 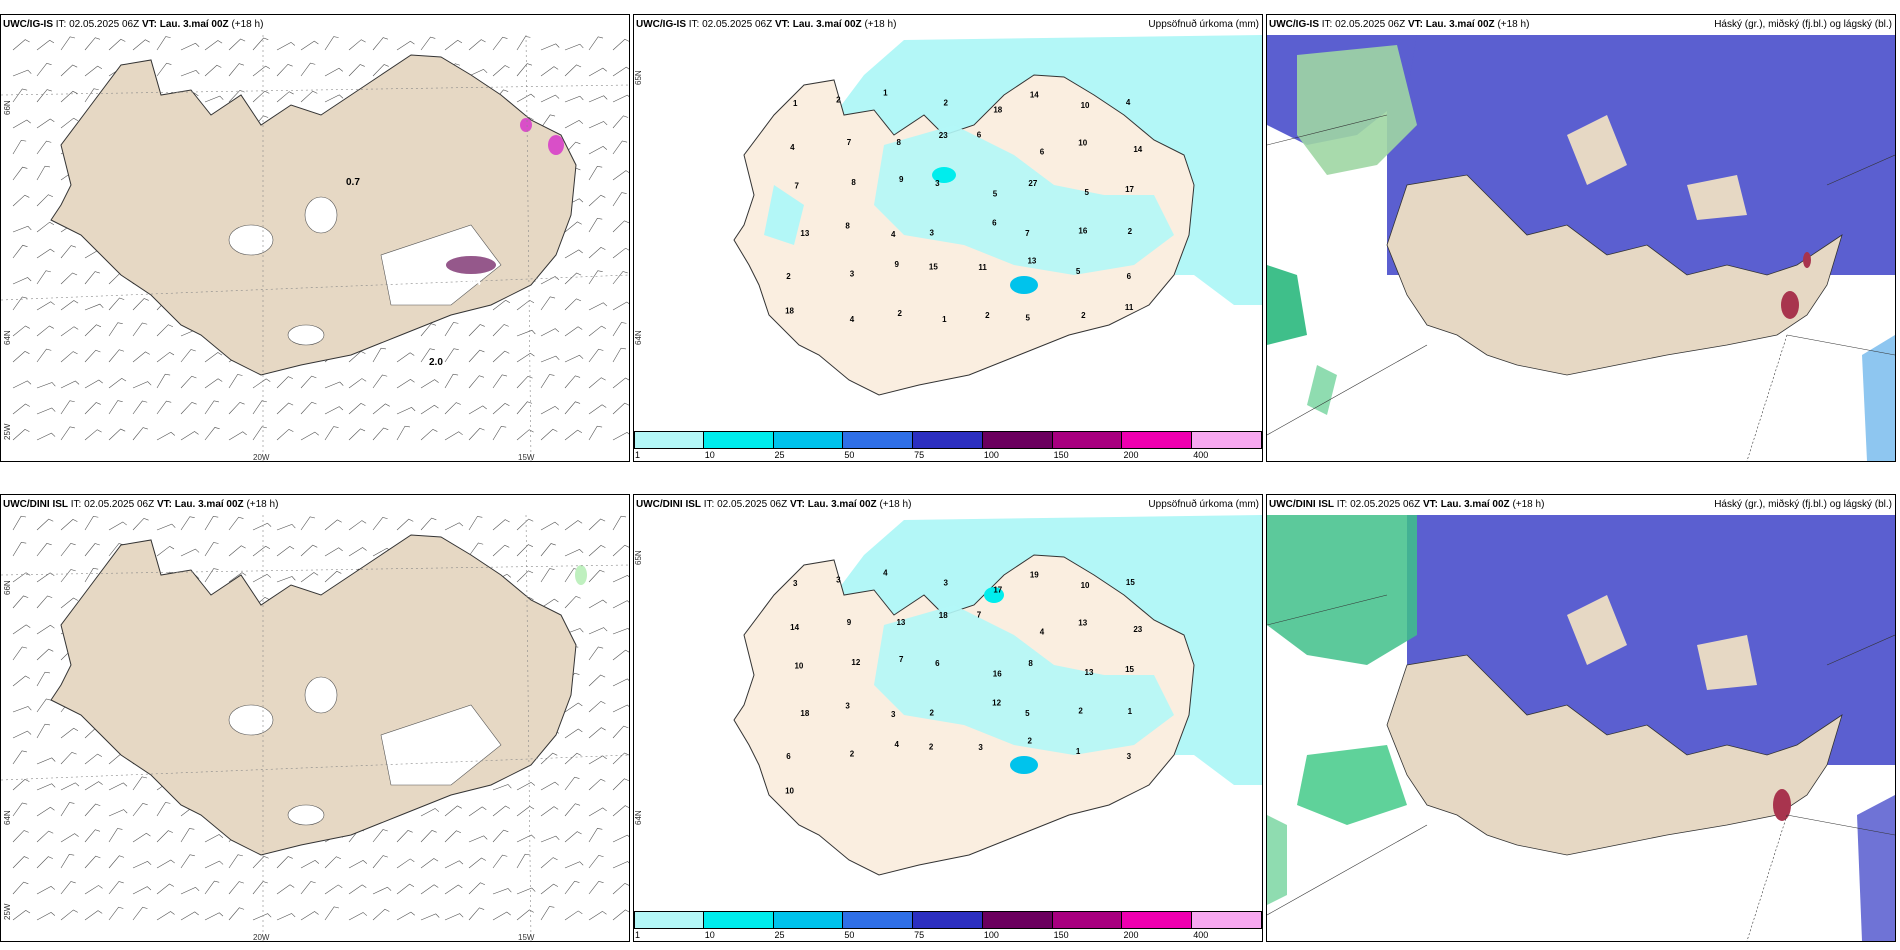 What do you see at coordinates (919, 935) in the screenshot?
I see `colorbar-tick-label: 75` at bounding box center [919, 935].